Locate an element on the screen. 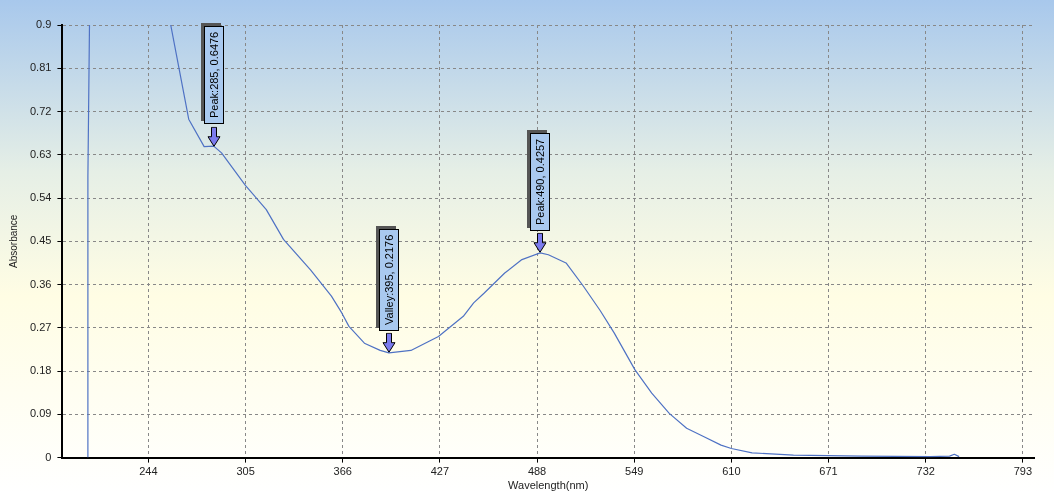 The width and height of the screenshot is (1054, 493). y-tick-label: 0.27 is located at coordinates (40, 326).